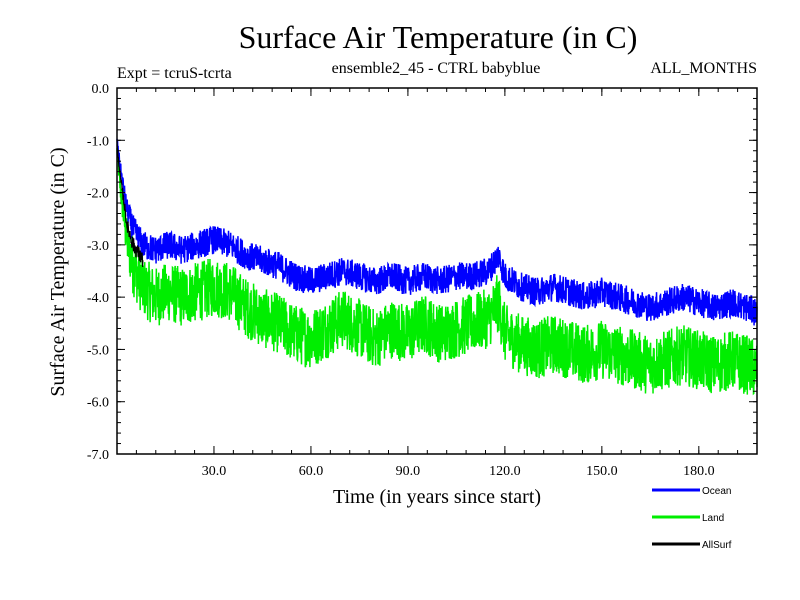 This screenshot has height=600, width=800. I want to click on legend: Ocean Land AllSurf, so click(692, 518).